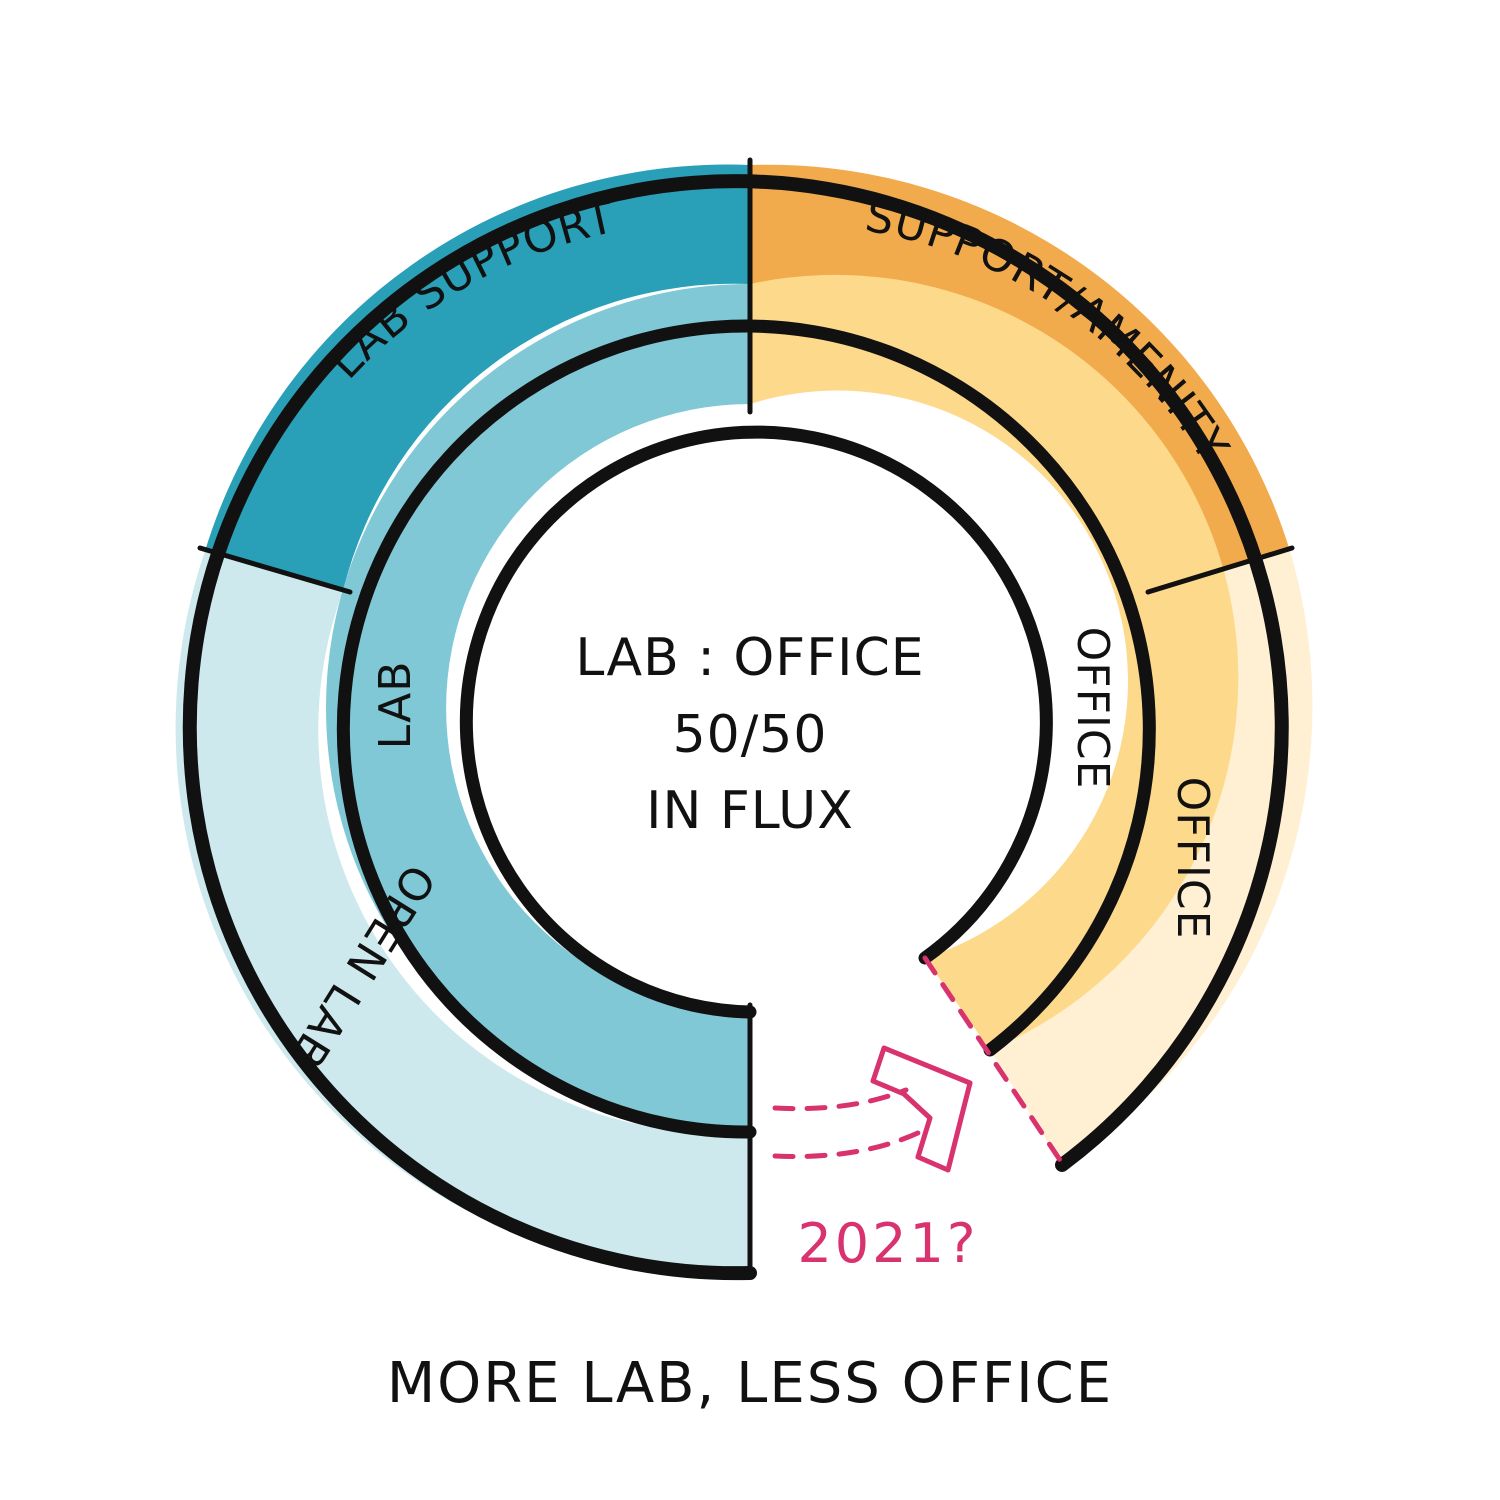 This screenshot has width=1500, height=1500. Describe the element at coordinates (749, 658) in the screenshot. I see `center-ratio-label: LAB : OFFICE` at that location.